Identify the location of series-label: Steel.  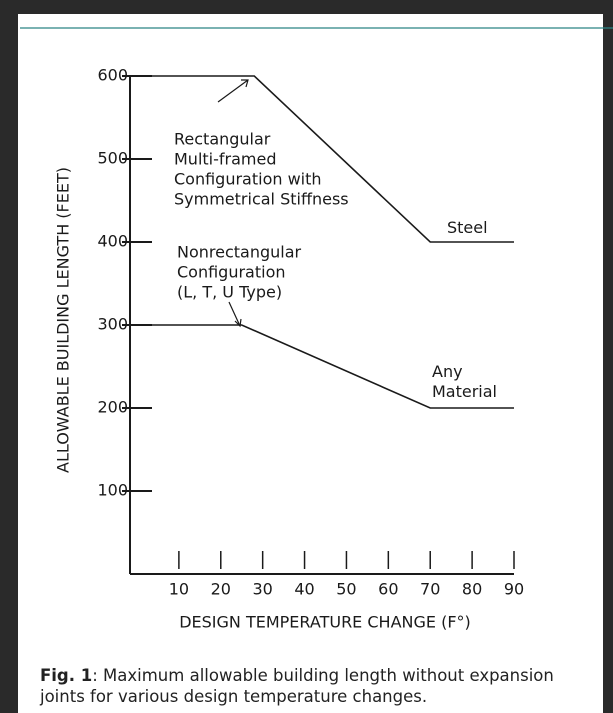
(467, 227).